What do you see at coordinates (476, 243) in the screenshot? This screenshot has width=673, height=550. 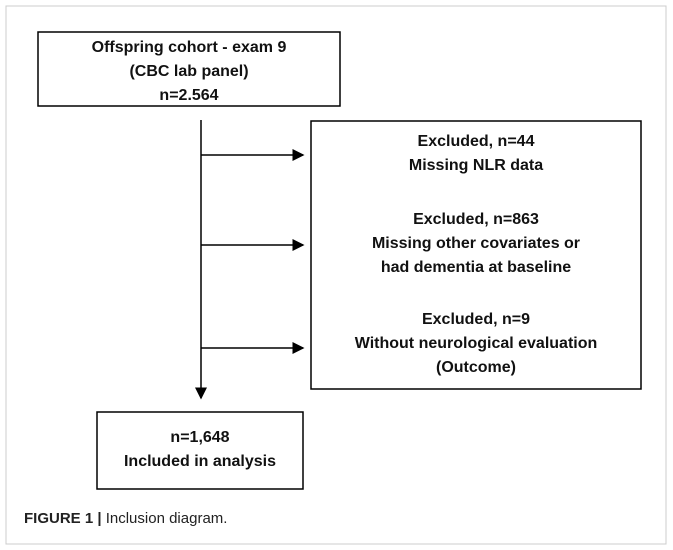 I see `node-text: Missing other covariates or` at bounding box center [476, 243].